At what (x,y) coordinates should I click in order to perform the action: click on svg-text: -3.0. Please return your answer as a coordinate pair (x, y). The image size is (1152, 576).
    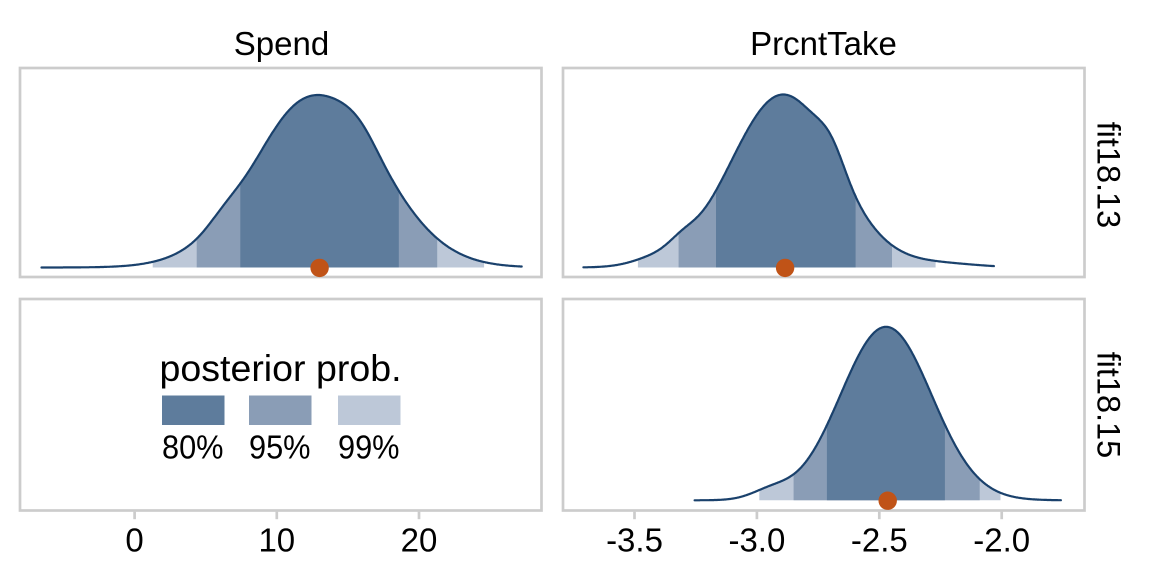
    Looking at the image, I should click on (756, 540).